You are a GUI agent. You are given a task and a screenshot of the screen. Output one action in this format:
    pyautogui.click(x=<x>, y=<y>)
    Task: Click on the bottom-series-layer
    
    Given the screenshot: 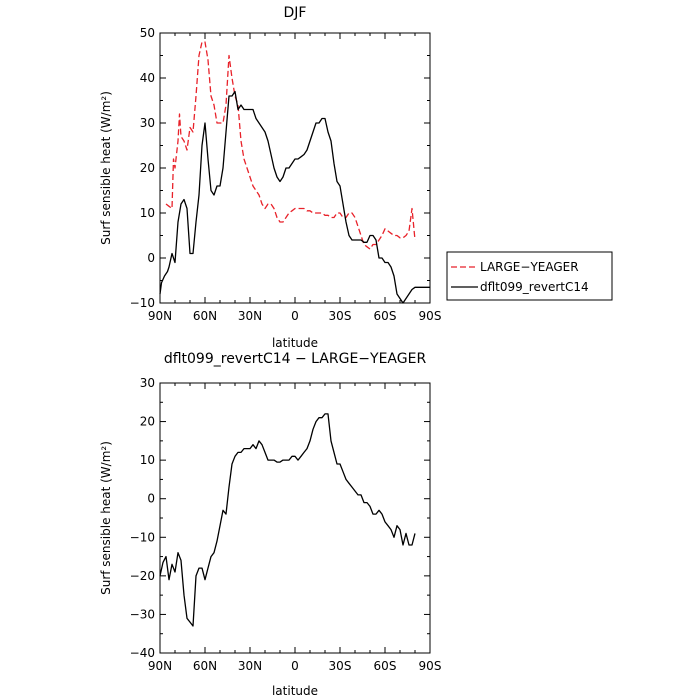 What is the action you would take?
    pyautogui.click(x=287, y=520)
    